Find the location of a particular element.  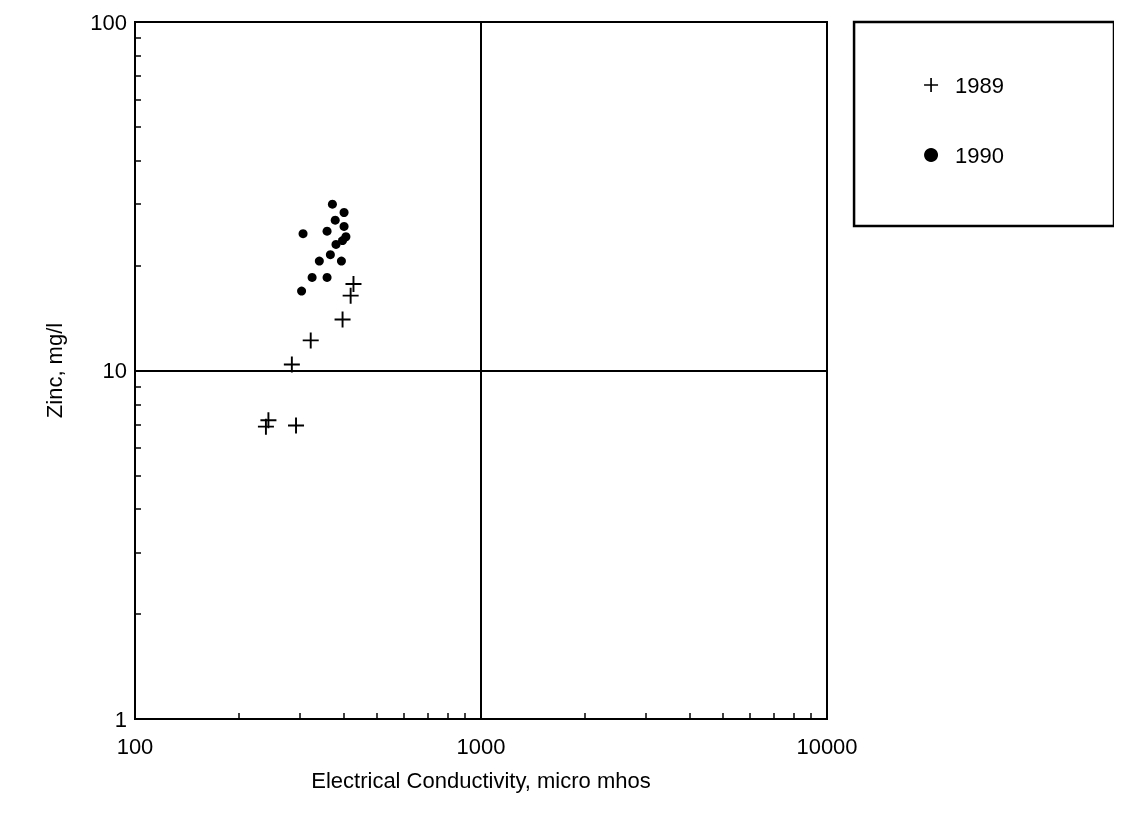

y-tick-label: 10 is located at coordinates (114, 370).